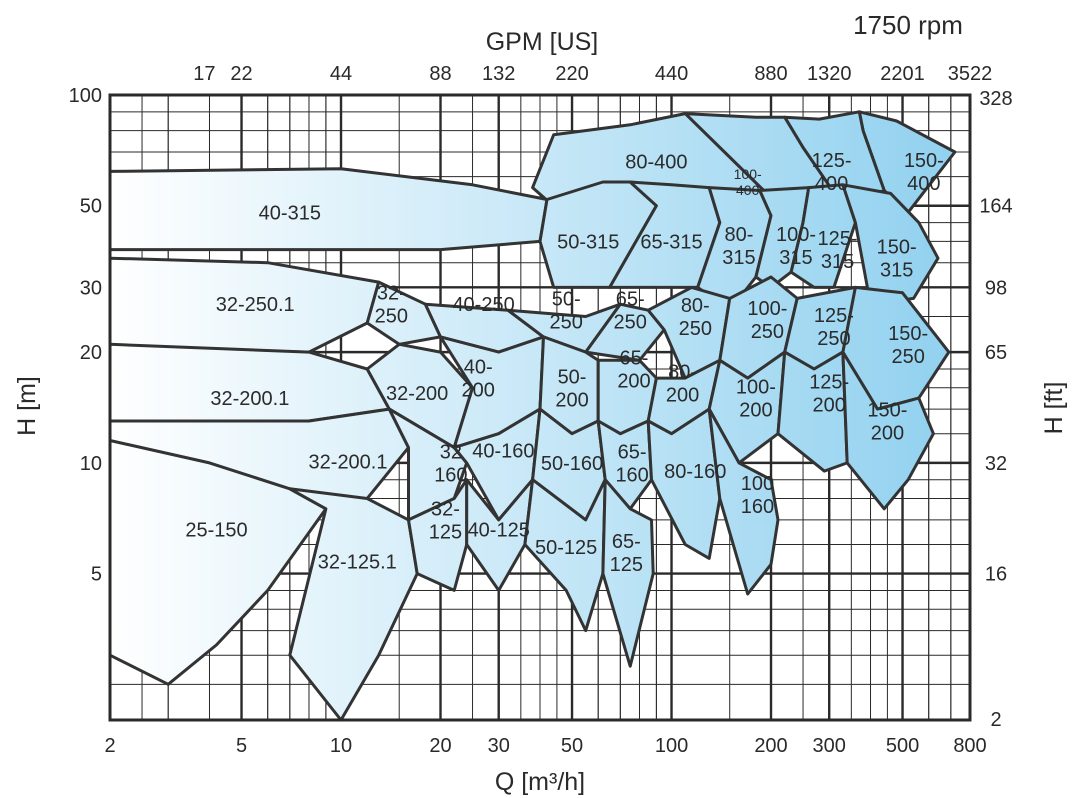 This screenshot has height=798, width=1075. I want to click on label-40-200: 40-200, so click(477, 379).